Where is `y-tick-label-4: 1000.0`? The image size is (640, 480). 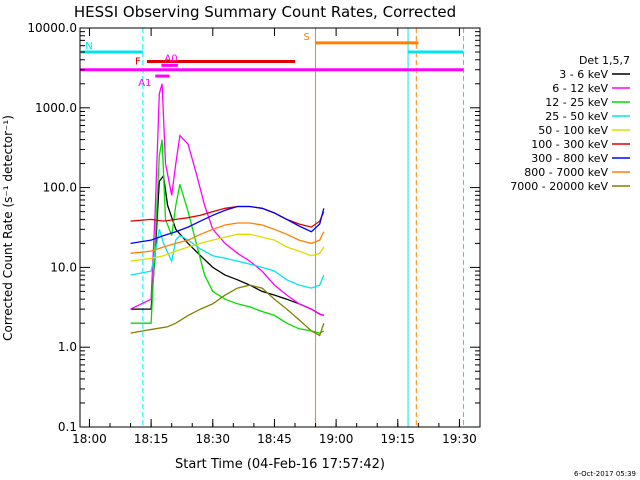
y-tick-label-4: 1000.0 is located at coordinates (56, 108).